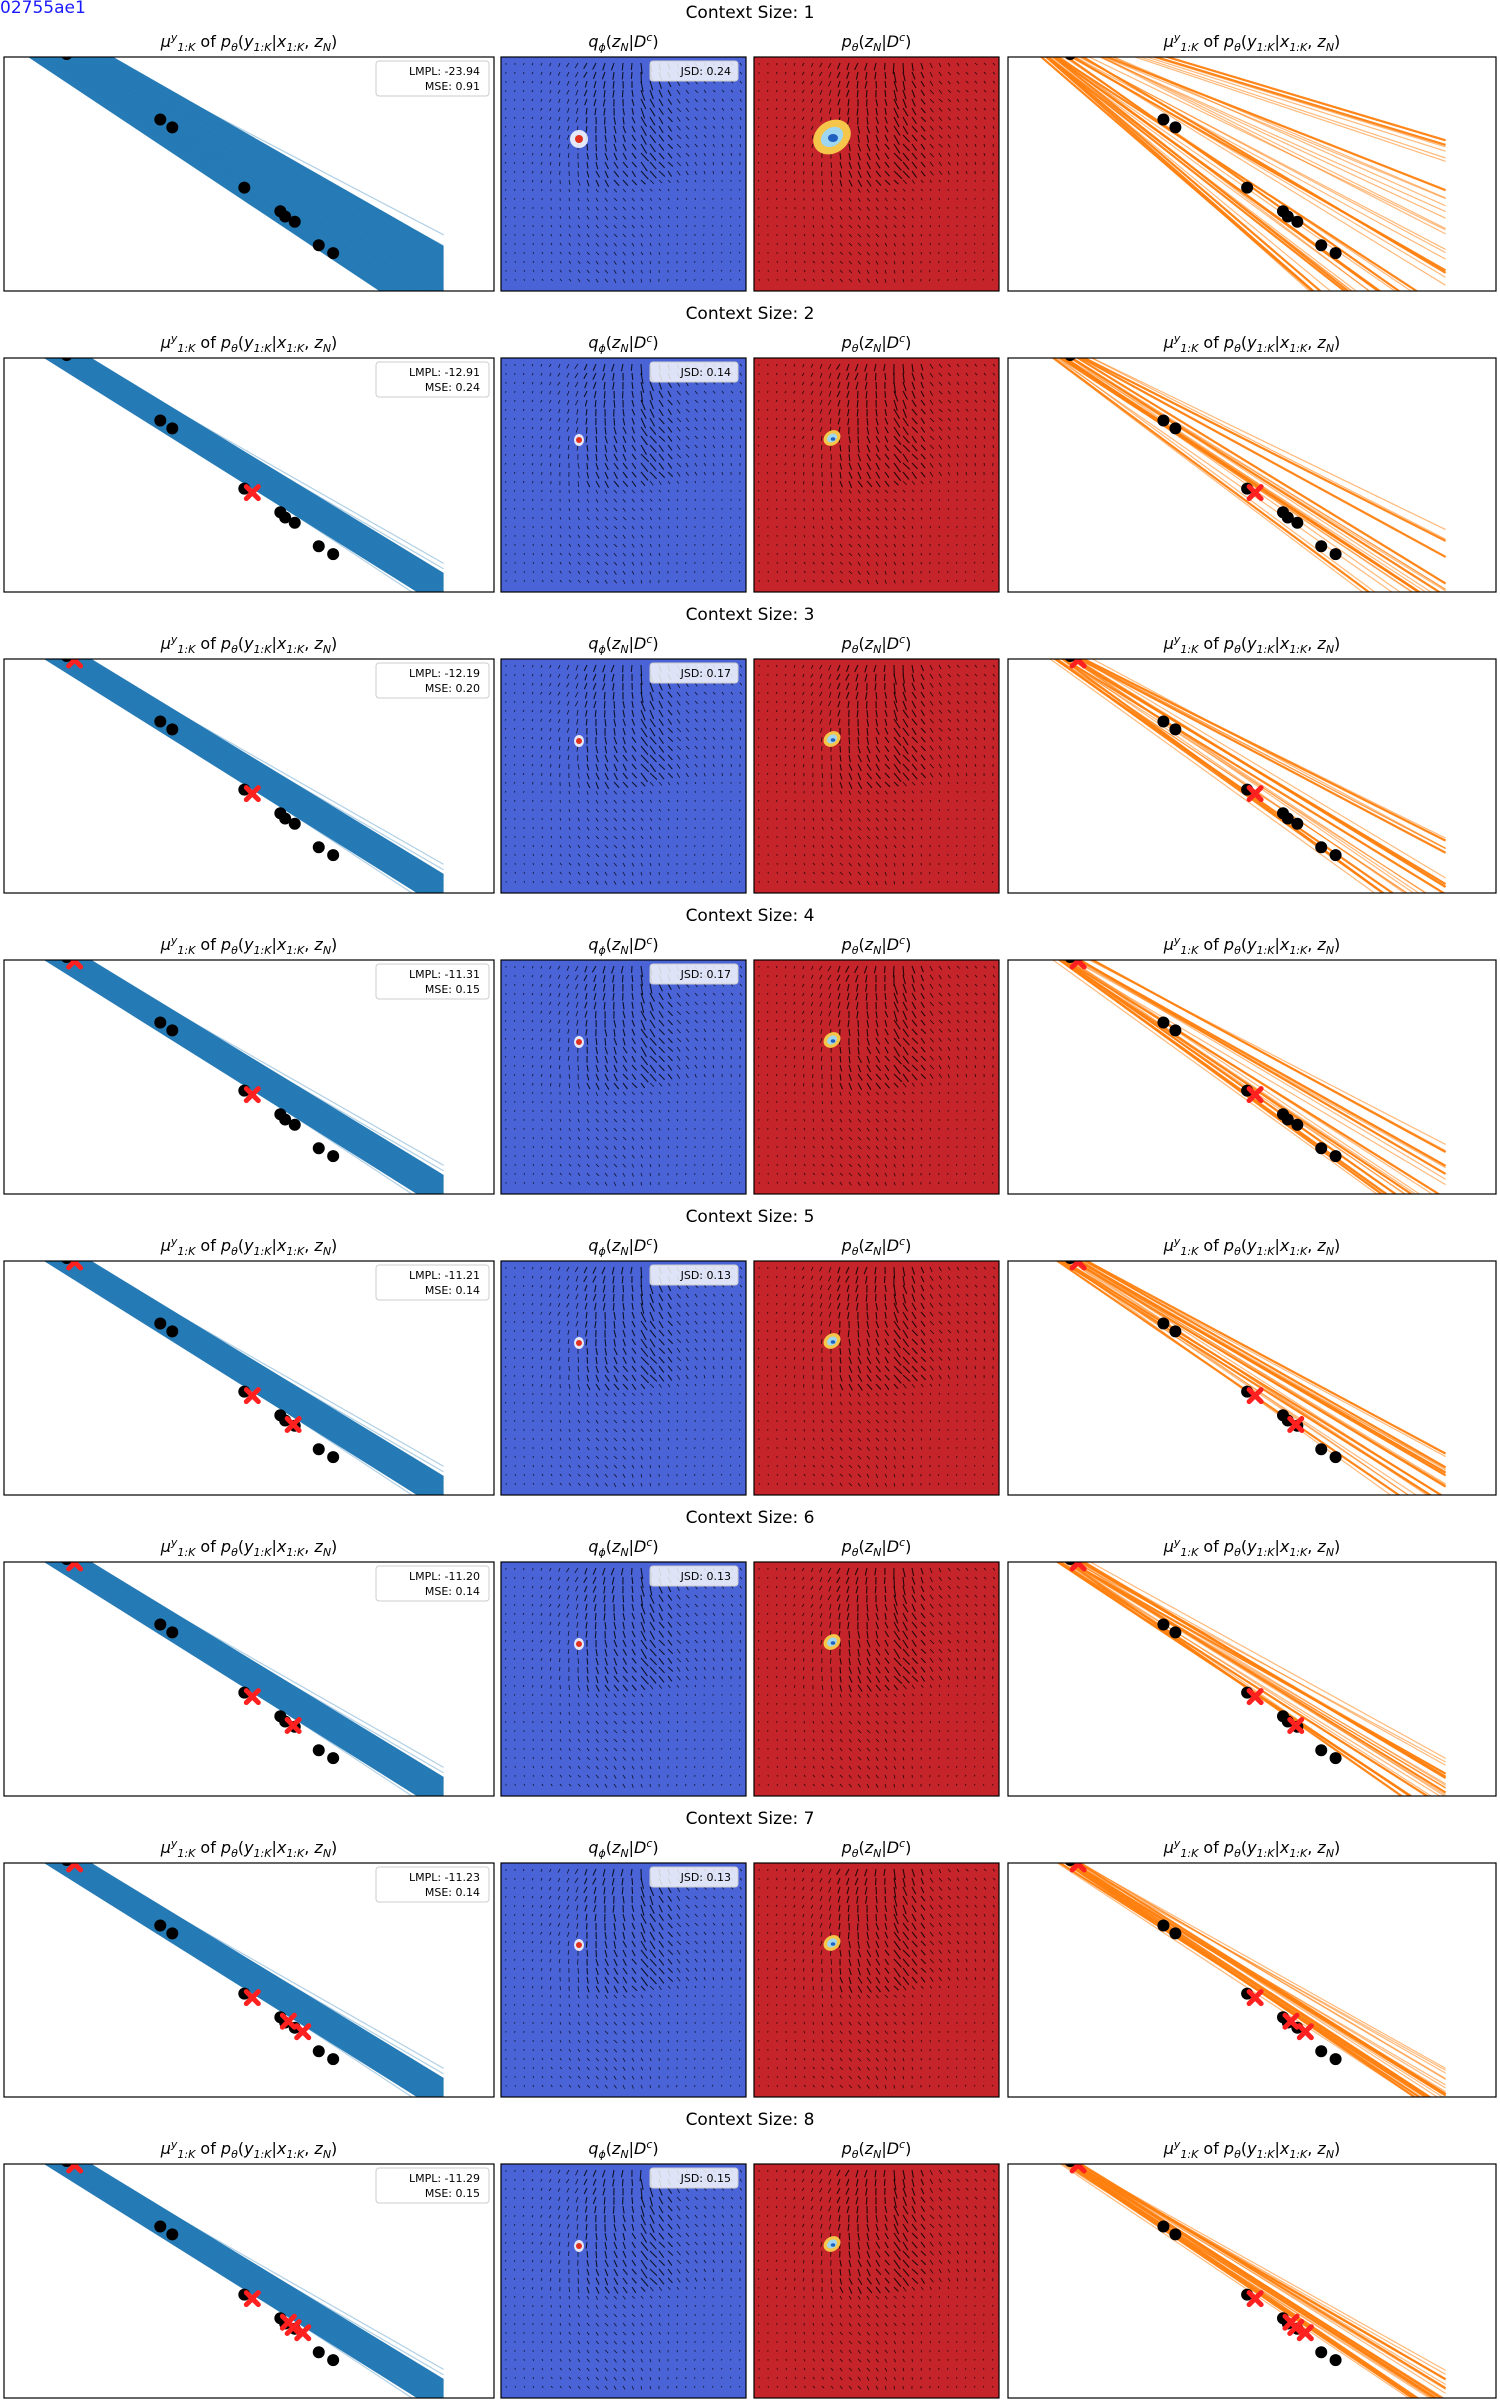 This screenshot has height=2400, width=1500. I want to click on panel-title: μy1:K of pθ(y1:K|x1:K, zN), so click(249, 945).